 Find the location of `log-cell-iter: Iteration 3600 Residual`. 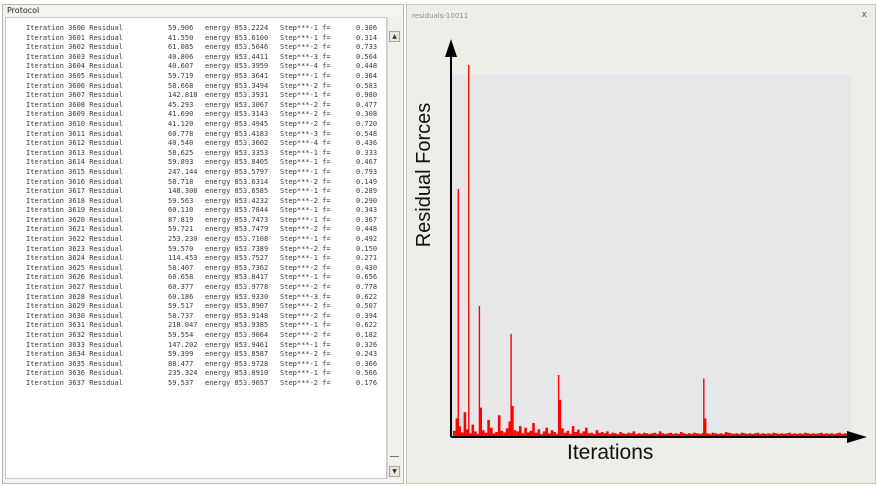

log-cell-iter: Iteration 3600 Residual is located at coordinates (74, 28).